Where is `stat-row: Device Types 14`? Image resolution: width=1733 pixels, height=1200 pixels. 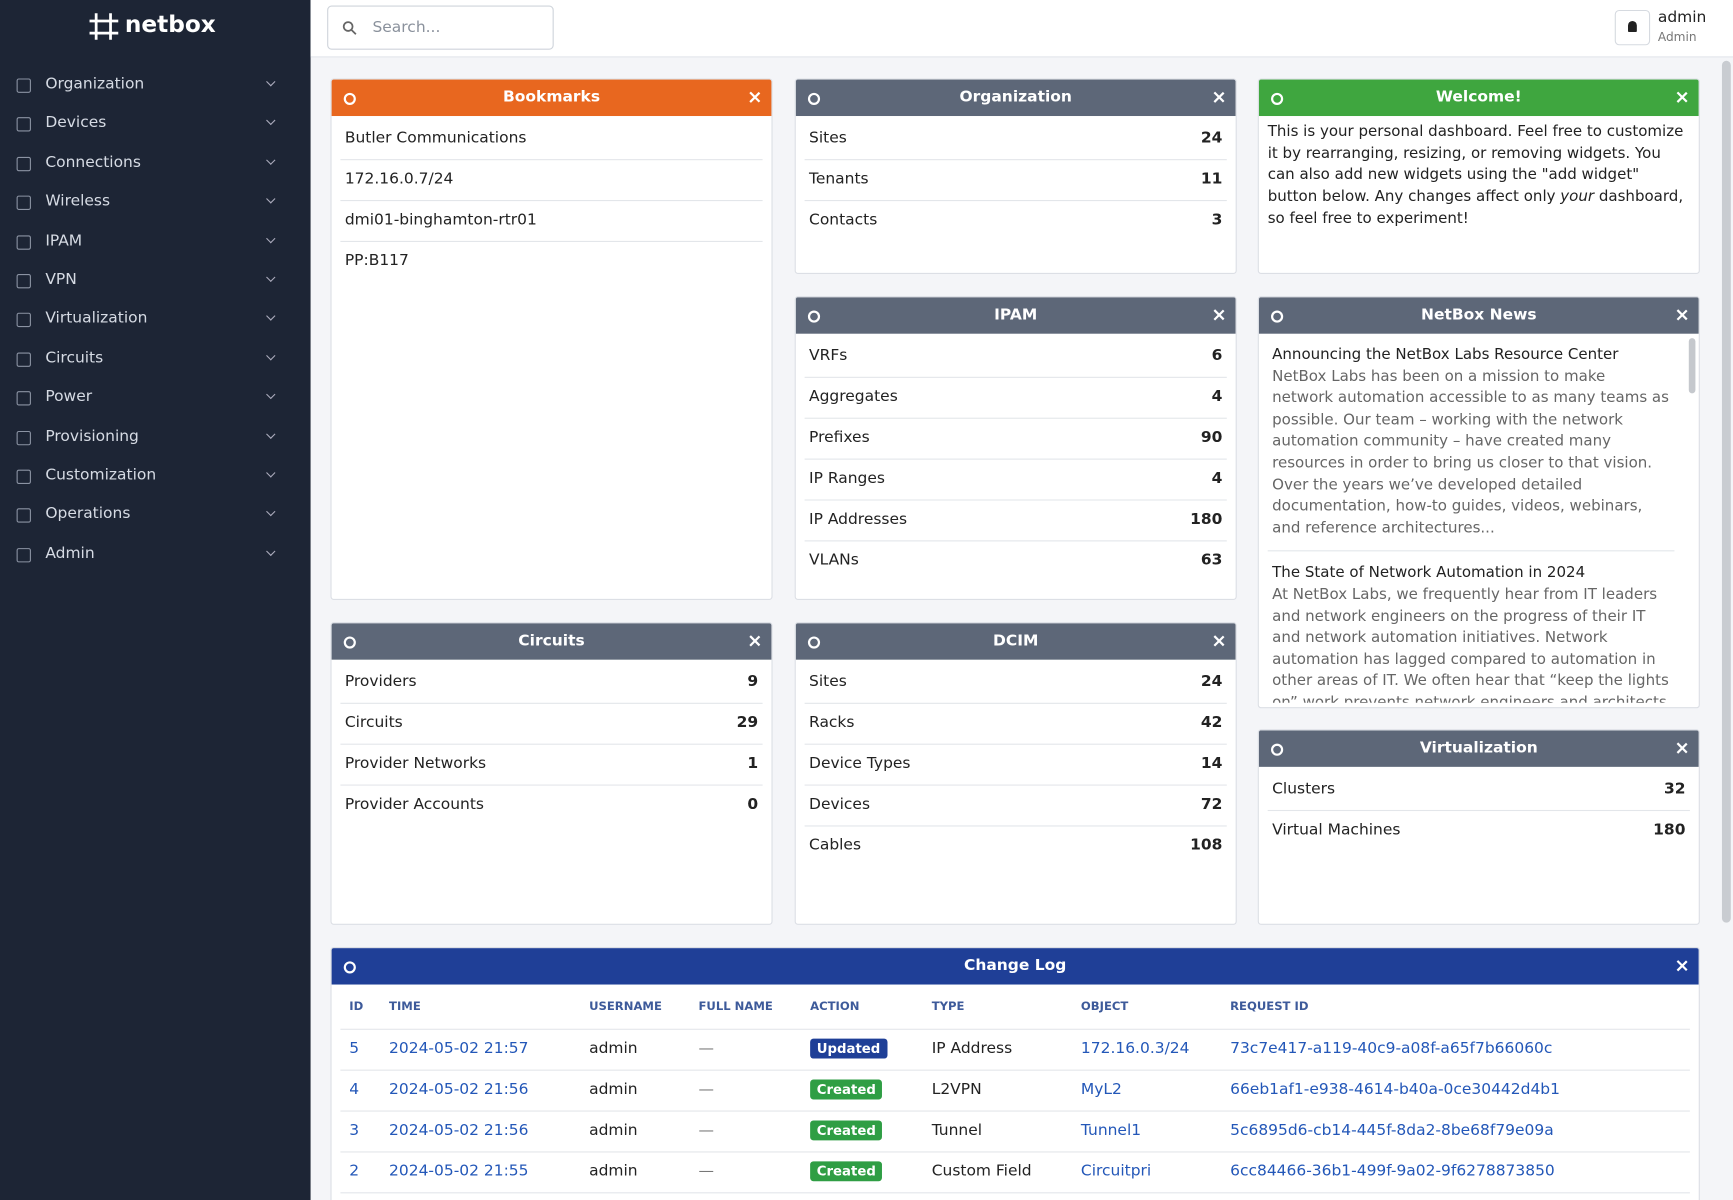
stat-row: Device Types 14 is located at coordinates (1015, 765).